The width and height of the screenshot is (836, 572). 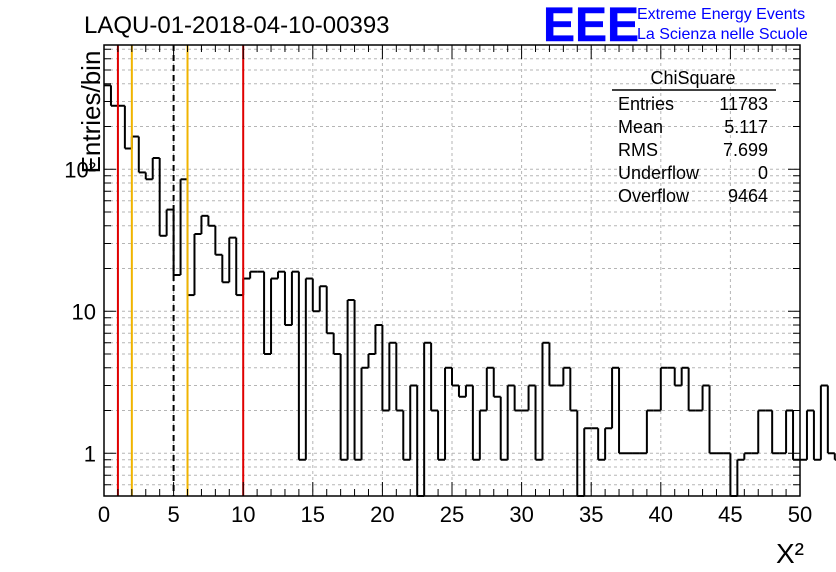 What do you see at coordinates (640, 127) in the screenshot?
I see `stats-label: Mean` at bounding box center [640, 127].